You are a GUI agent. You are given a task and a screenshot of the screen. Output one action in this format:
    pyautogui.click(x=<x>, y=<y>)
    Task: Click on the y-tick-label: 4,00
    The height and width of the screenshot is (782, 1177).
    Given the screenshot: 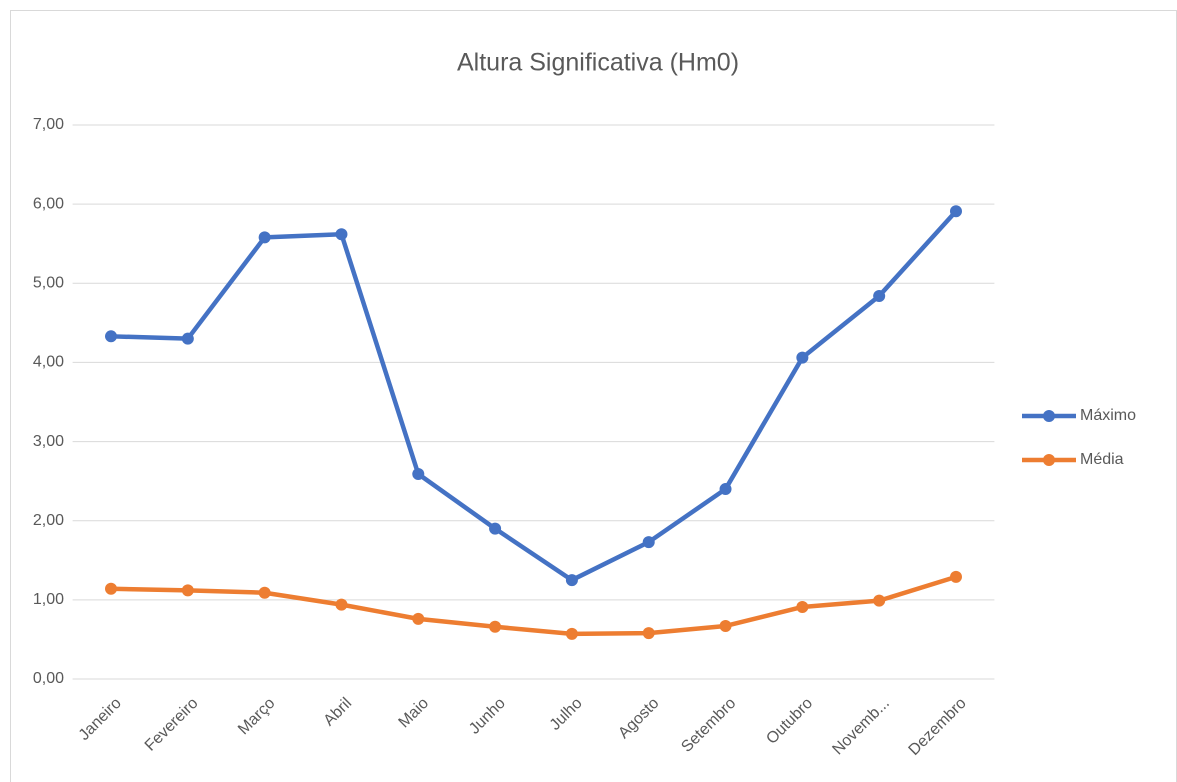 What is the action you would take?
    pyautogui.click(x=48, y=362)
    